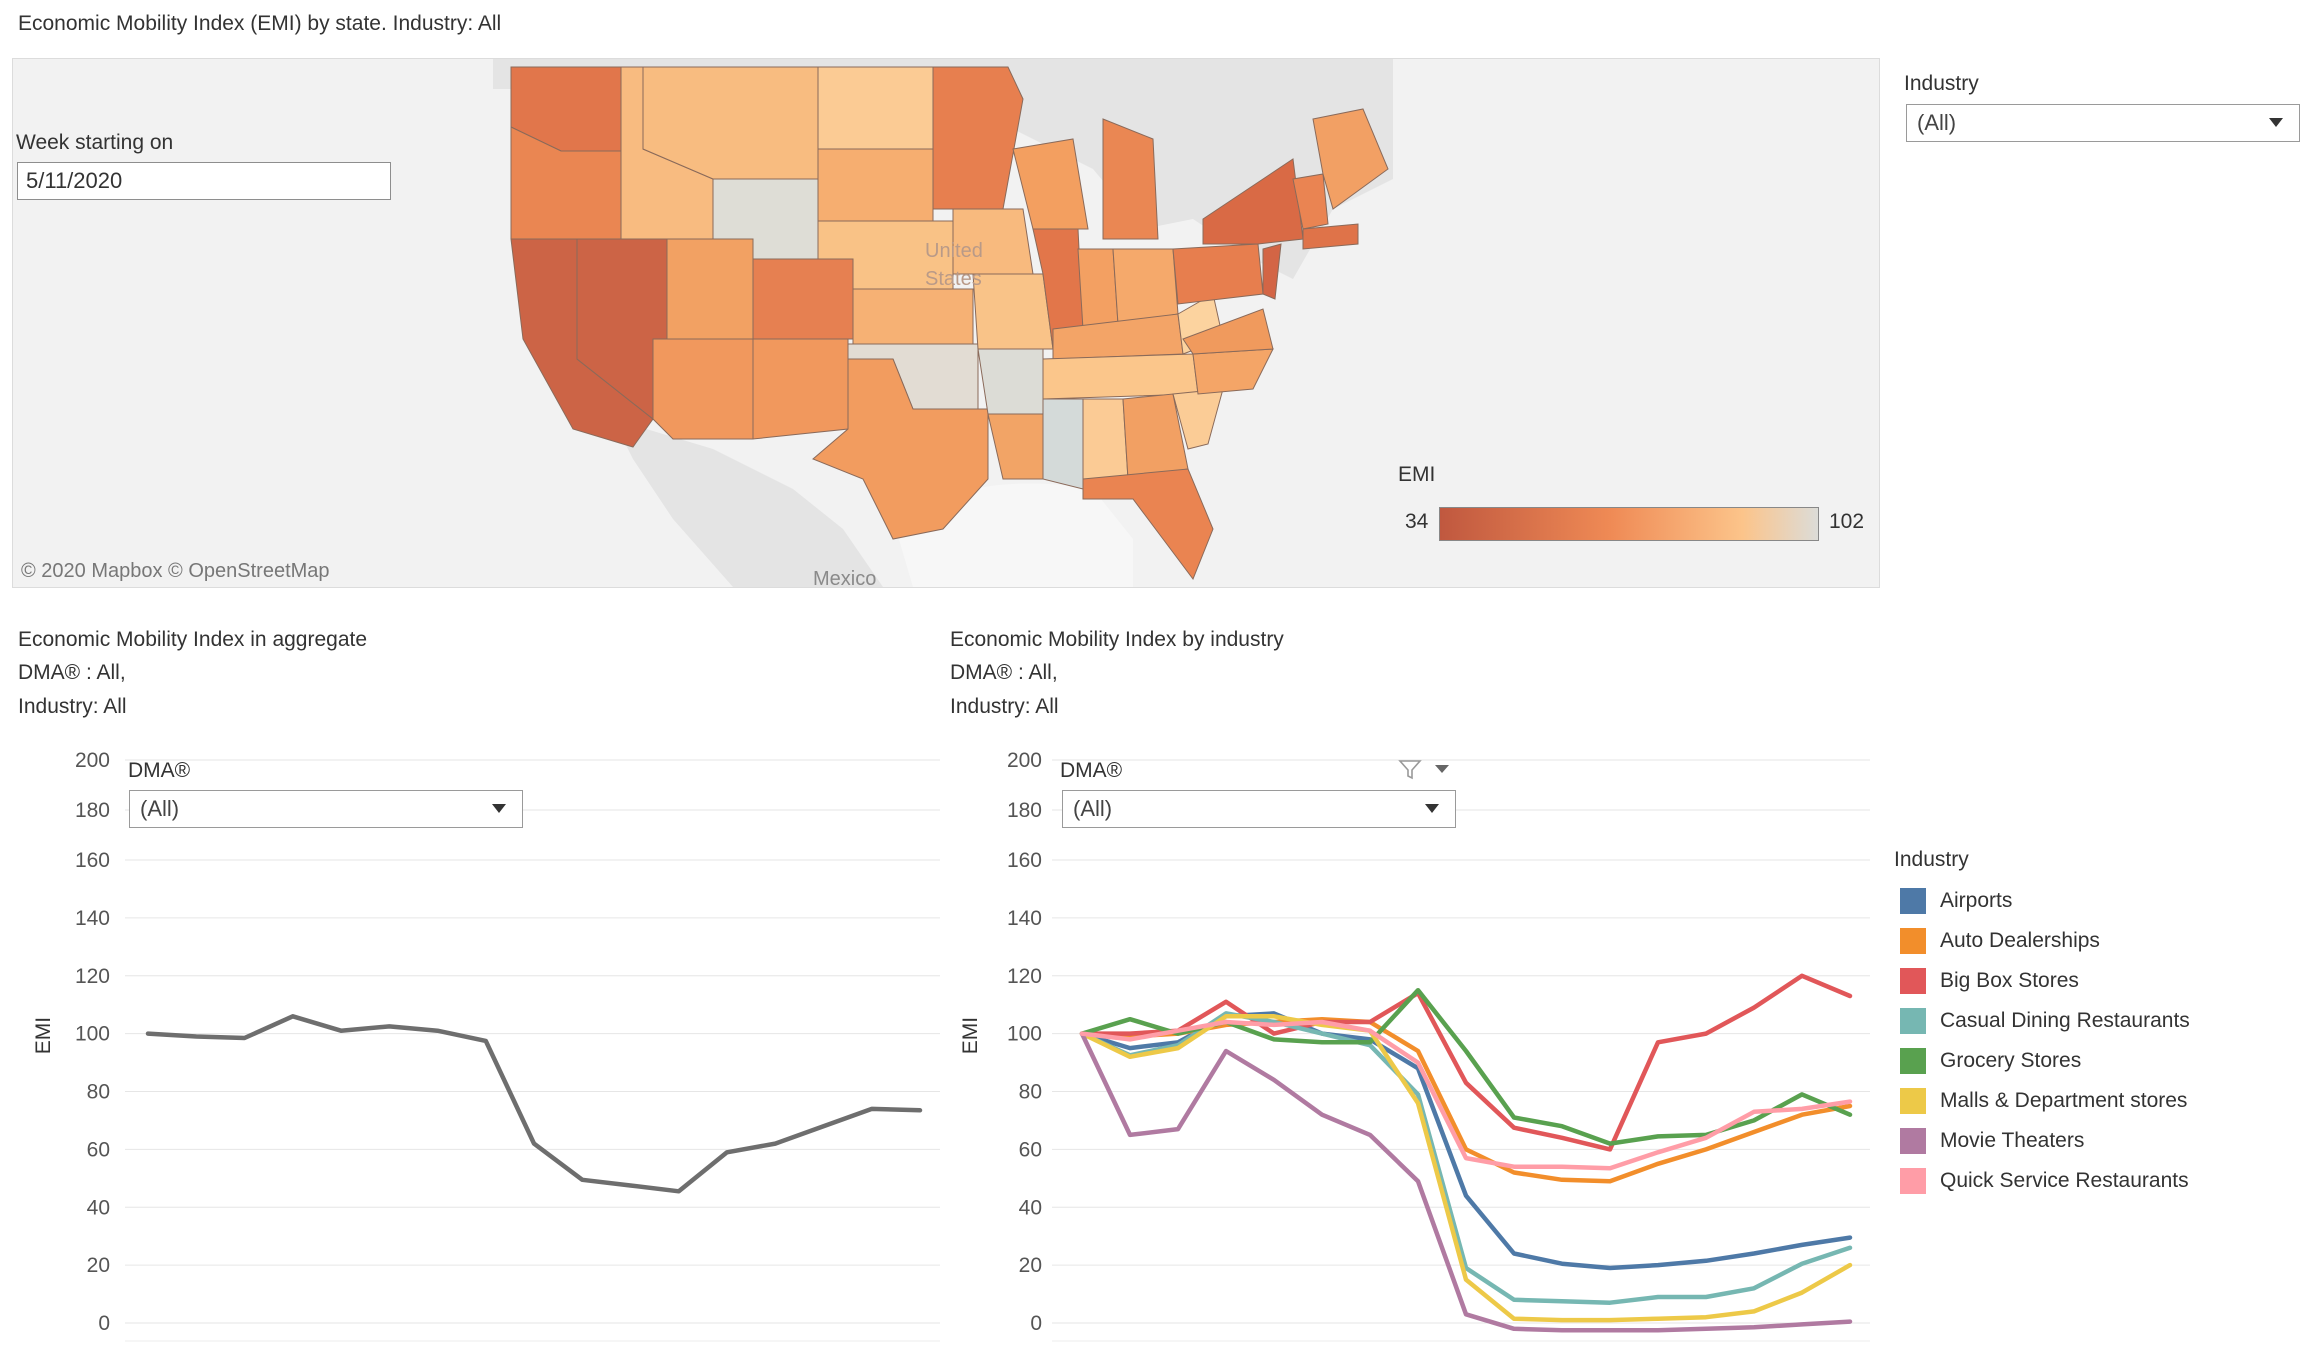 The width and height of the screenshot is (2310, 1362). I want to click on series-line-quick-service-restaurants, so click(1466, 1095).